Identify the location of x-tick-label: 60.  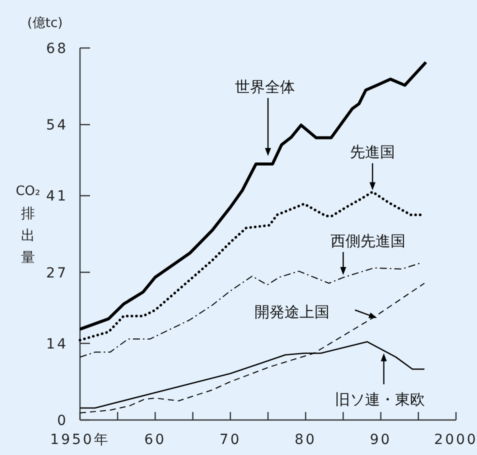
(155, 440).